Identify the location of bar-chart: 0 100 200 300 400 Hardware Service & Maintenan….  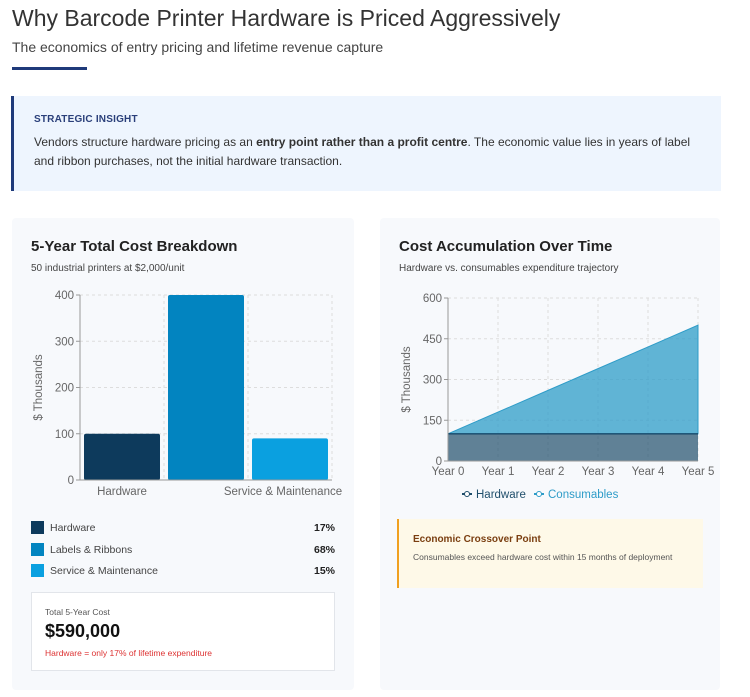
(187, 394).